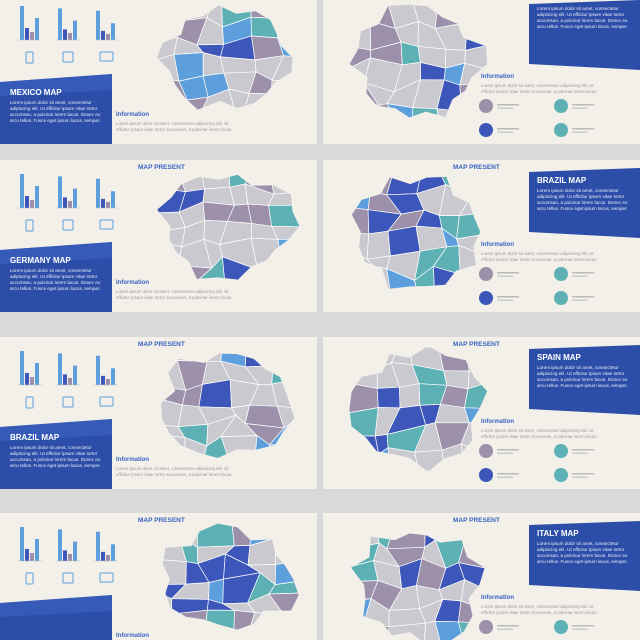  Describe the element at coordinates (40, 260) in the screenshot. I see `slide-title: GERMANY MAP` at that location.